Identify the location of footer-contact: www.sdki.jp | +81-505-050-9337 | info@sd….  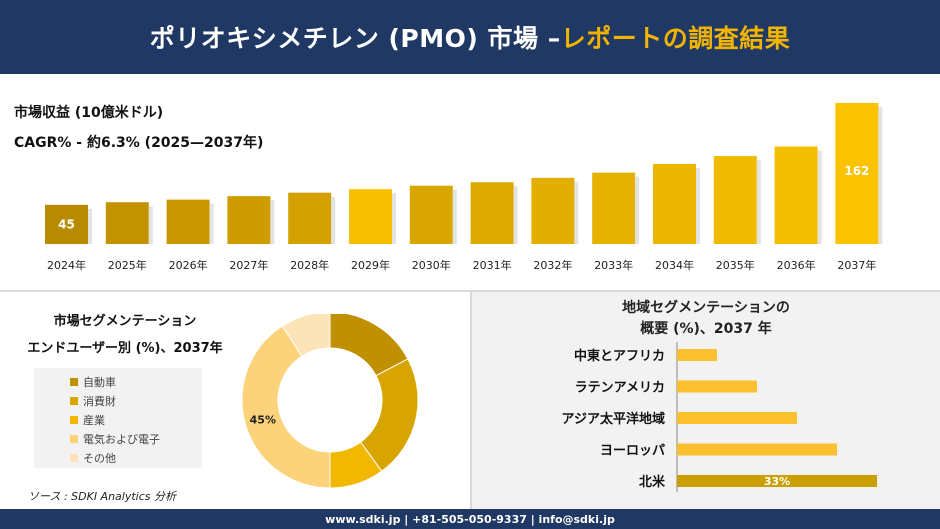
(470, 519).